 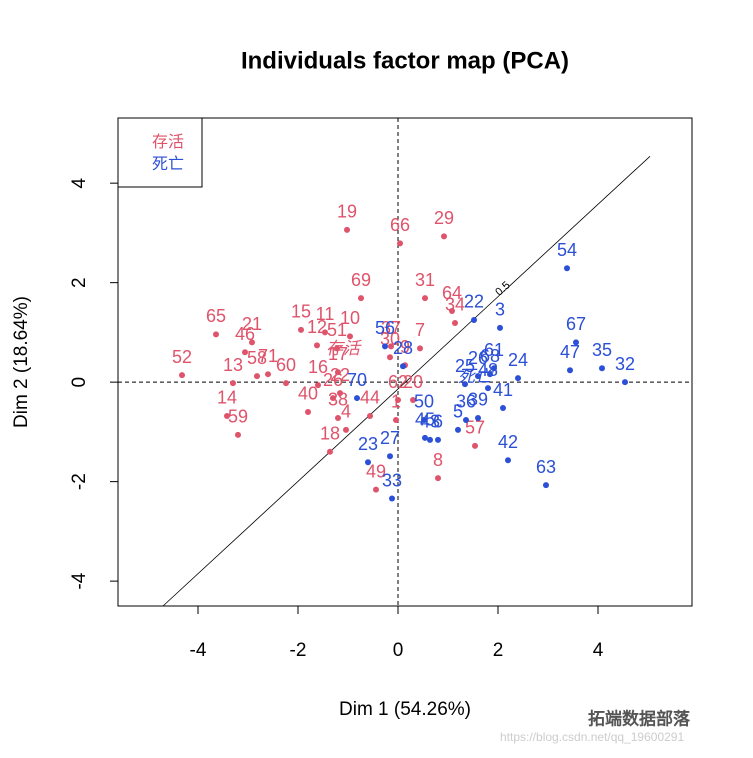 I want to click on point-label: 31, so click(x=425, y=280).